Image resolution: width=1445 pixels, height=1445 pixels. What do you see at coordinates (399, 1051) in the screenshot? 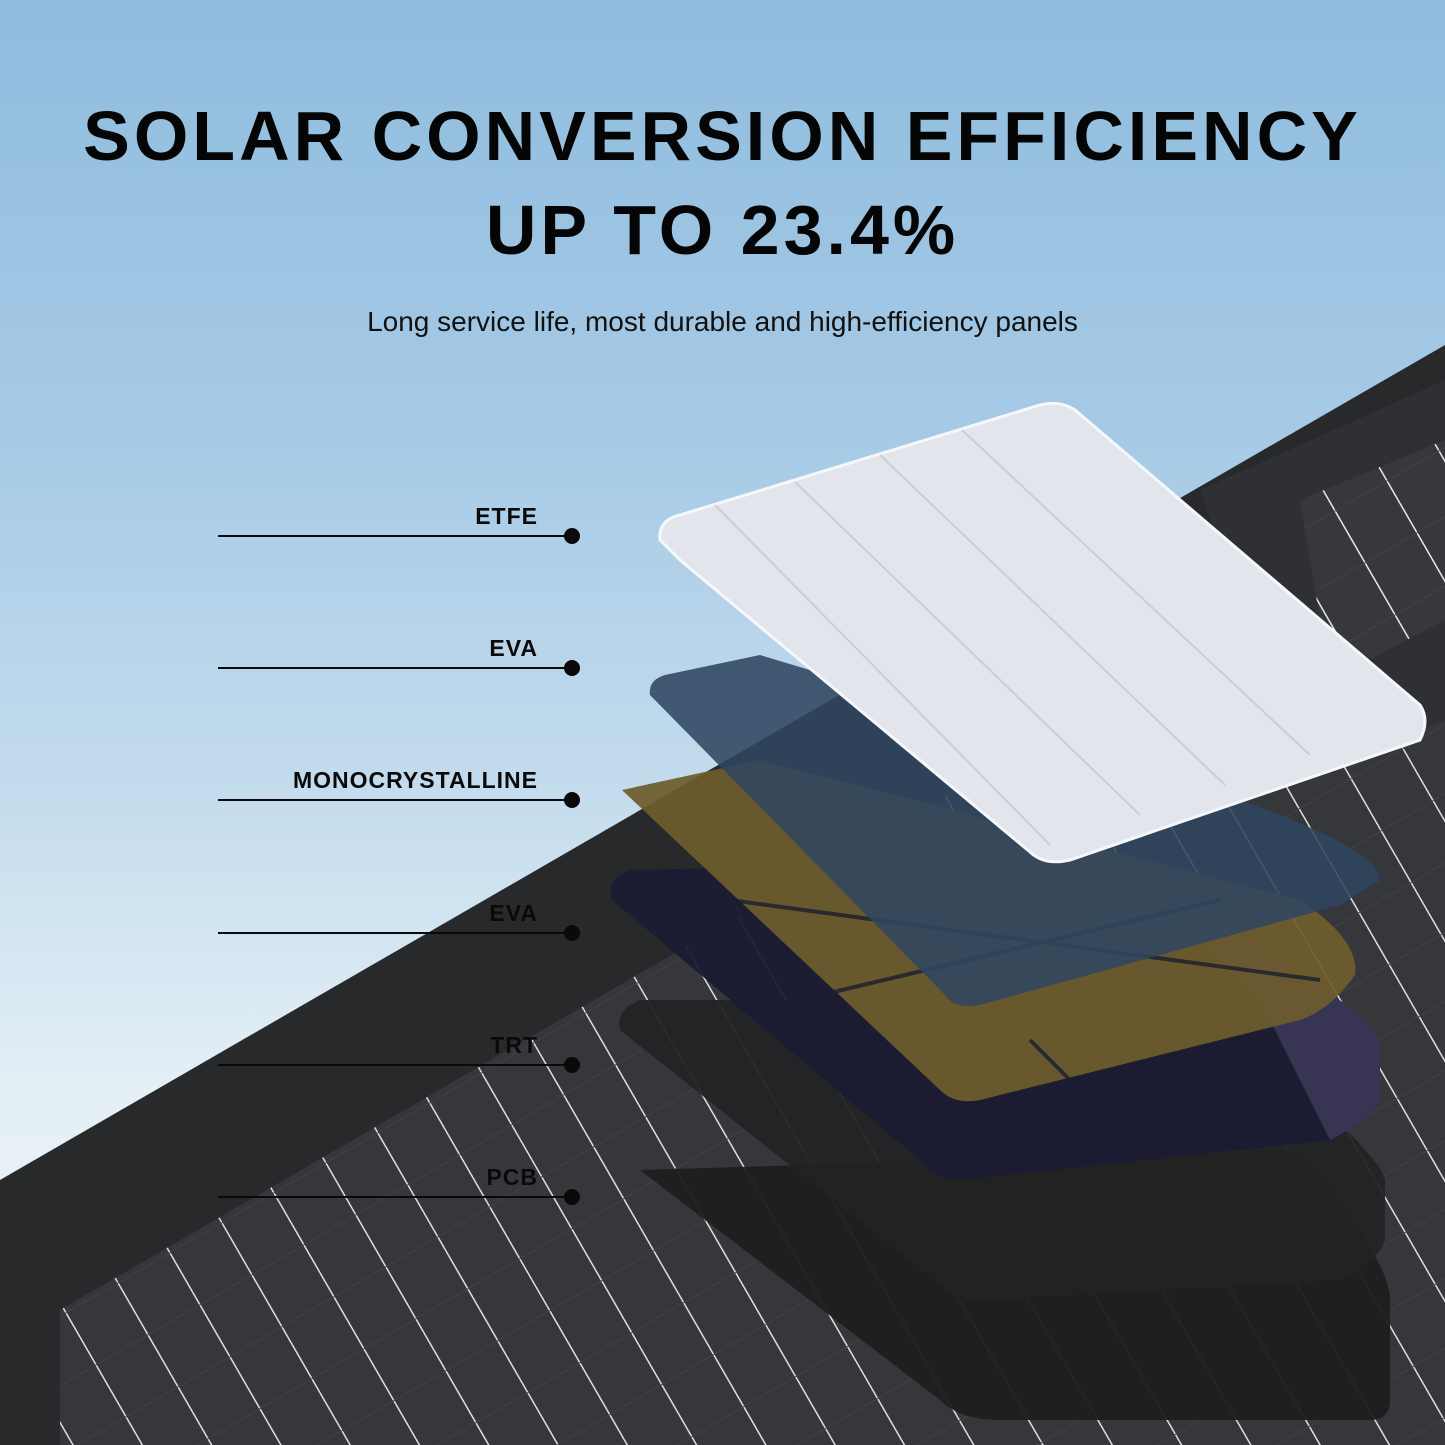
I see `callout-trt: TRT` at bounding box center [399, 1051].